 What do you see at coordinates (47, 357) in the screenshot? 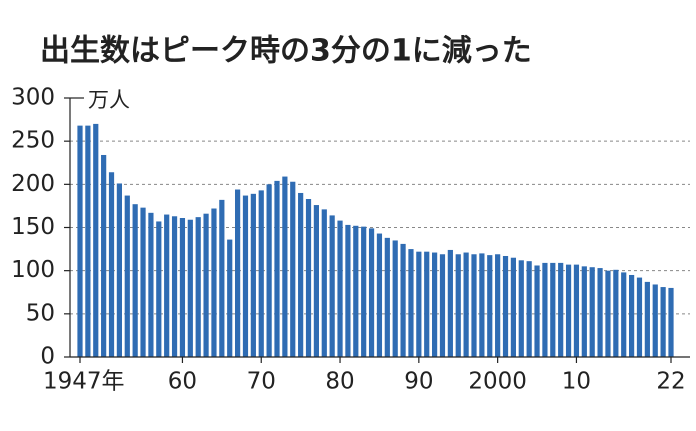
I see `y-tick-label: 0` at bounding box center [47, 357].